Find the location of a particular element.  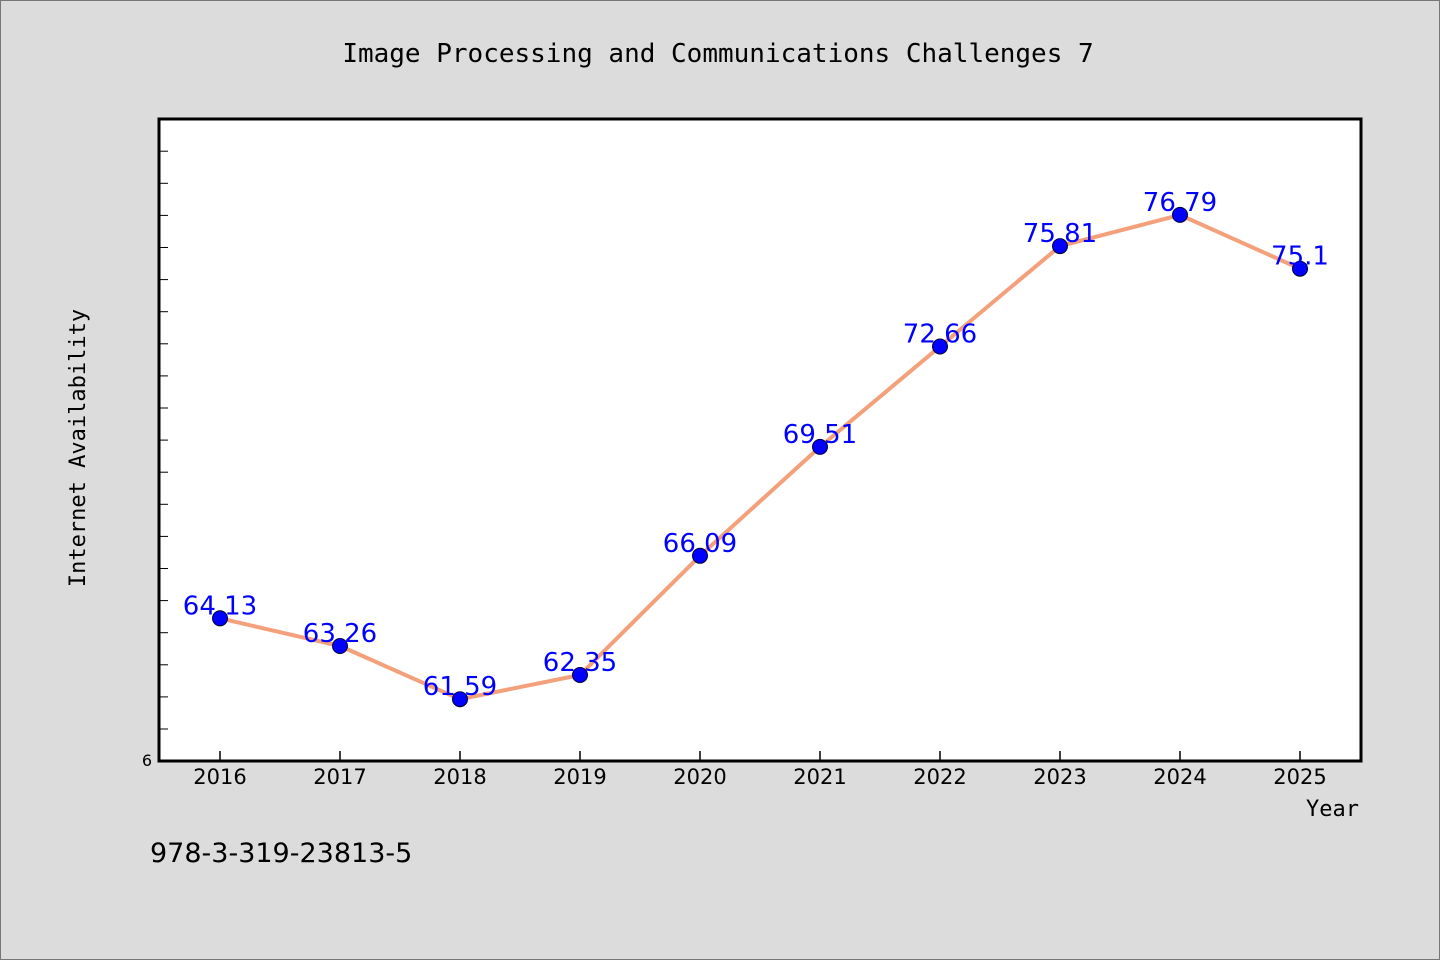

x-tick-label: 2020 is located at coordinates (699, 777).